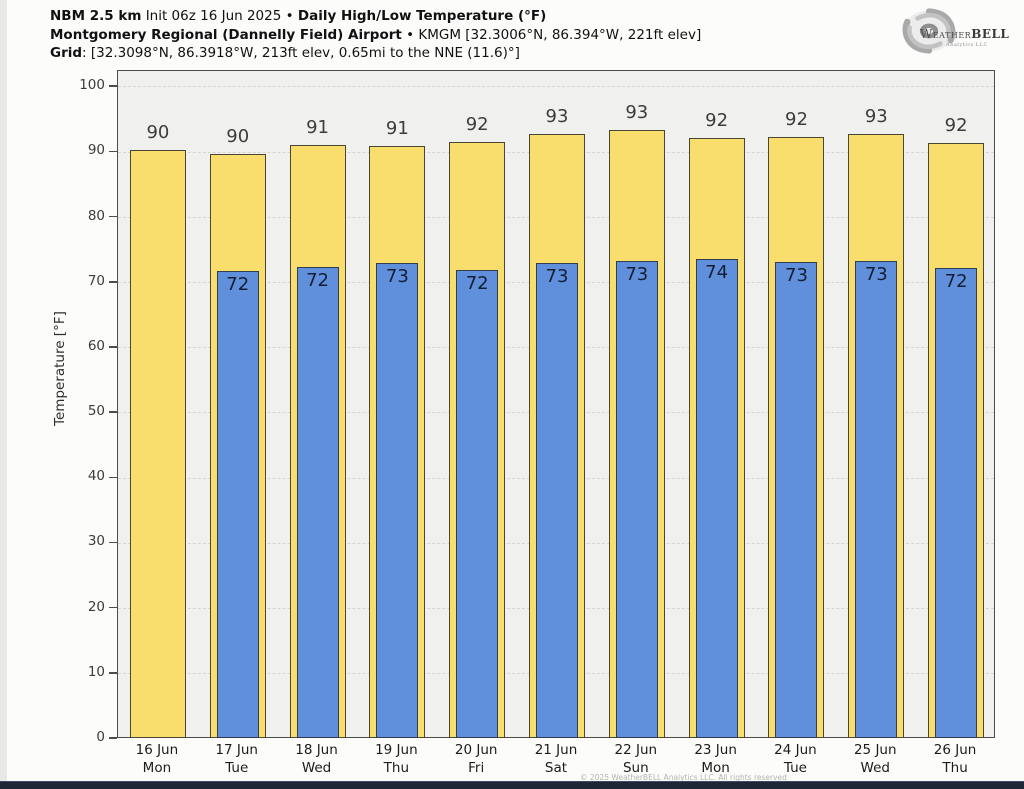  What do you see at coordinates (96, 345) in the screenshot?
I see `y-tick-label-60: 60` at bounding box center [96, 345].